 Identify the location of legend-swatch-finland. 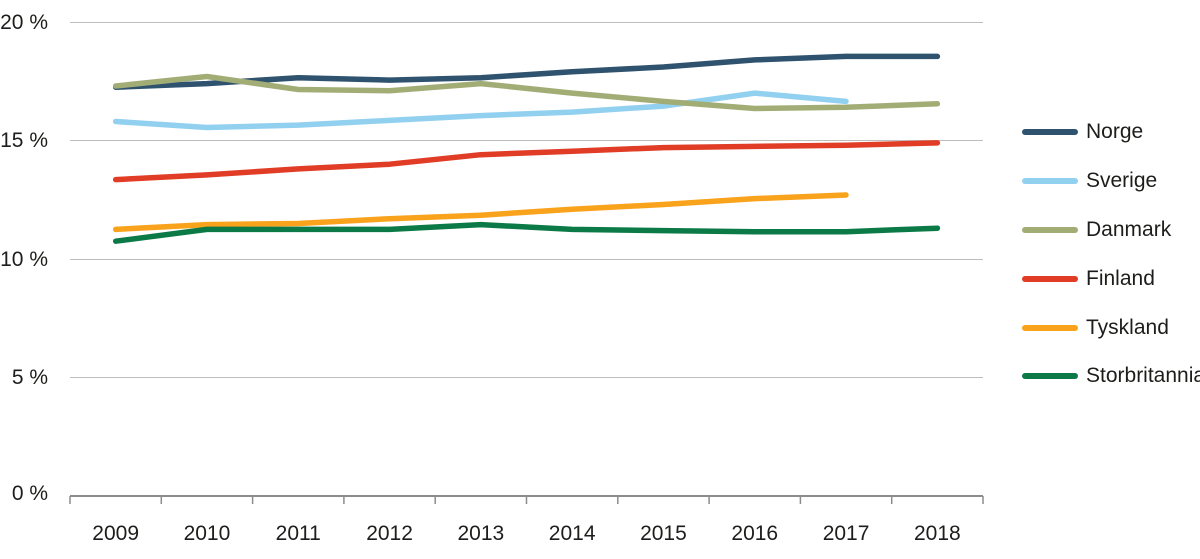
(1050, 279).